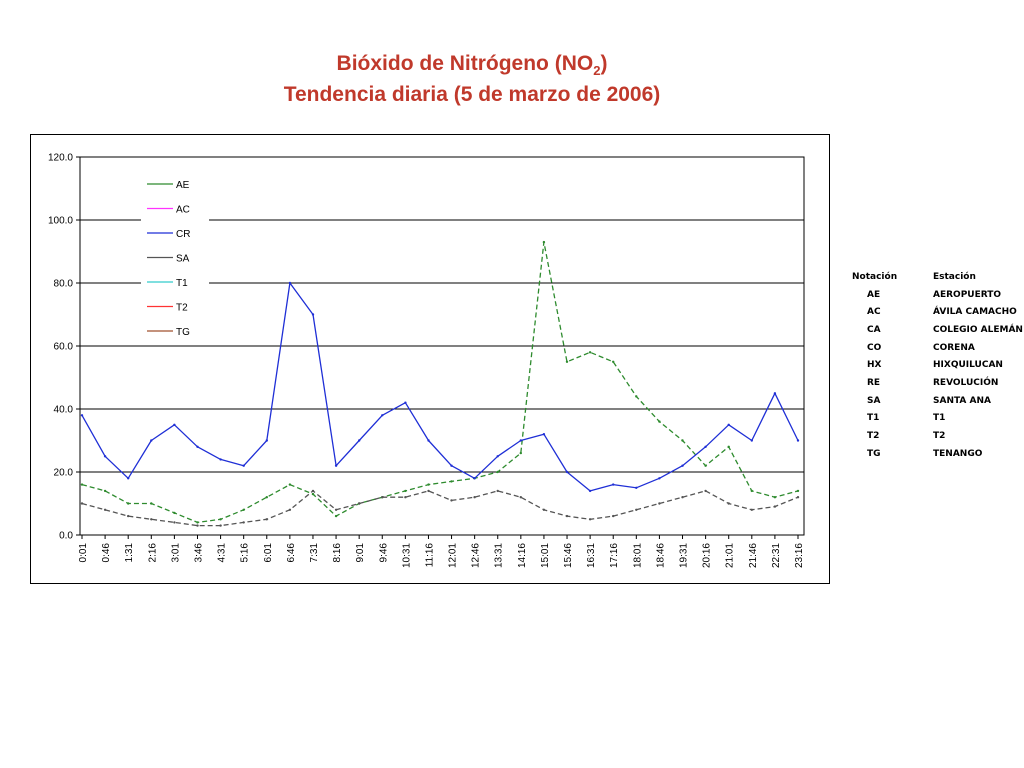 The height and width of the screenshot is (768, 1024). Describe the element at coordinates (66, 536) in the screenshot. I see `y-tick-label: 0.0` at that location.